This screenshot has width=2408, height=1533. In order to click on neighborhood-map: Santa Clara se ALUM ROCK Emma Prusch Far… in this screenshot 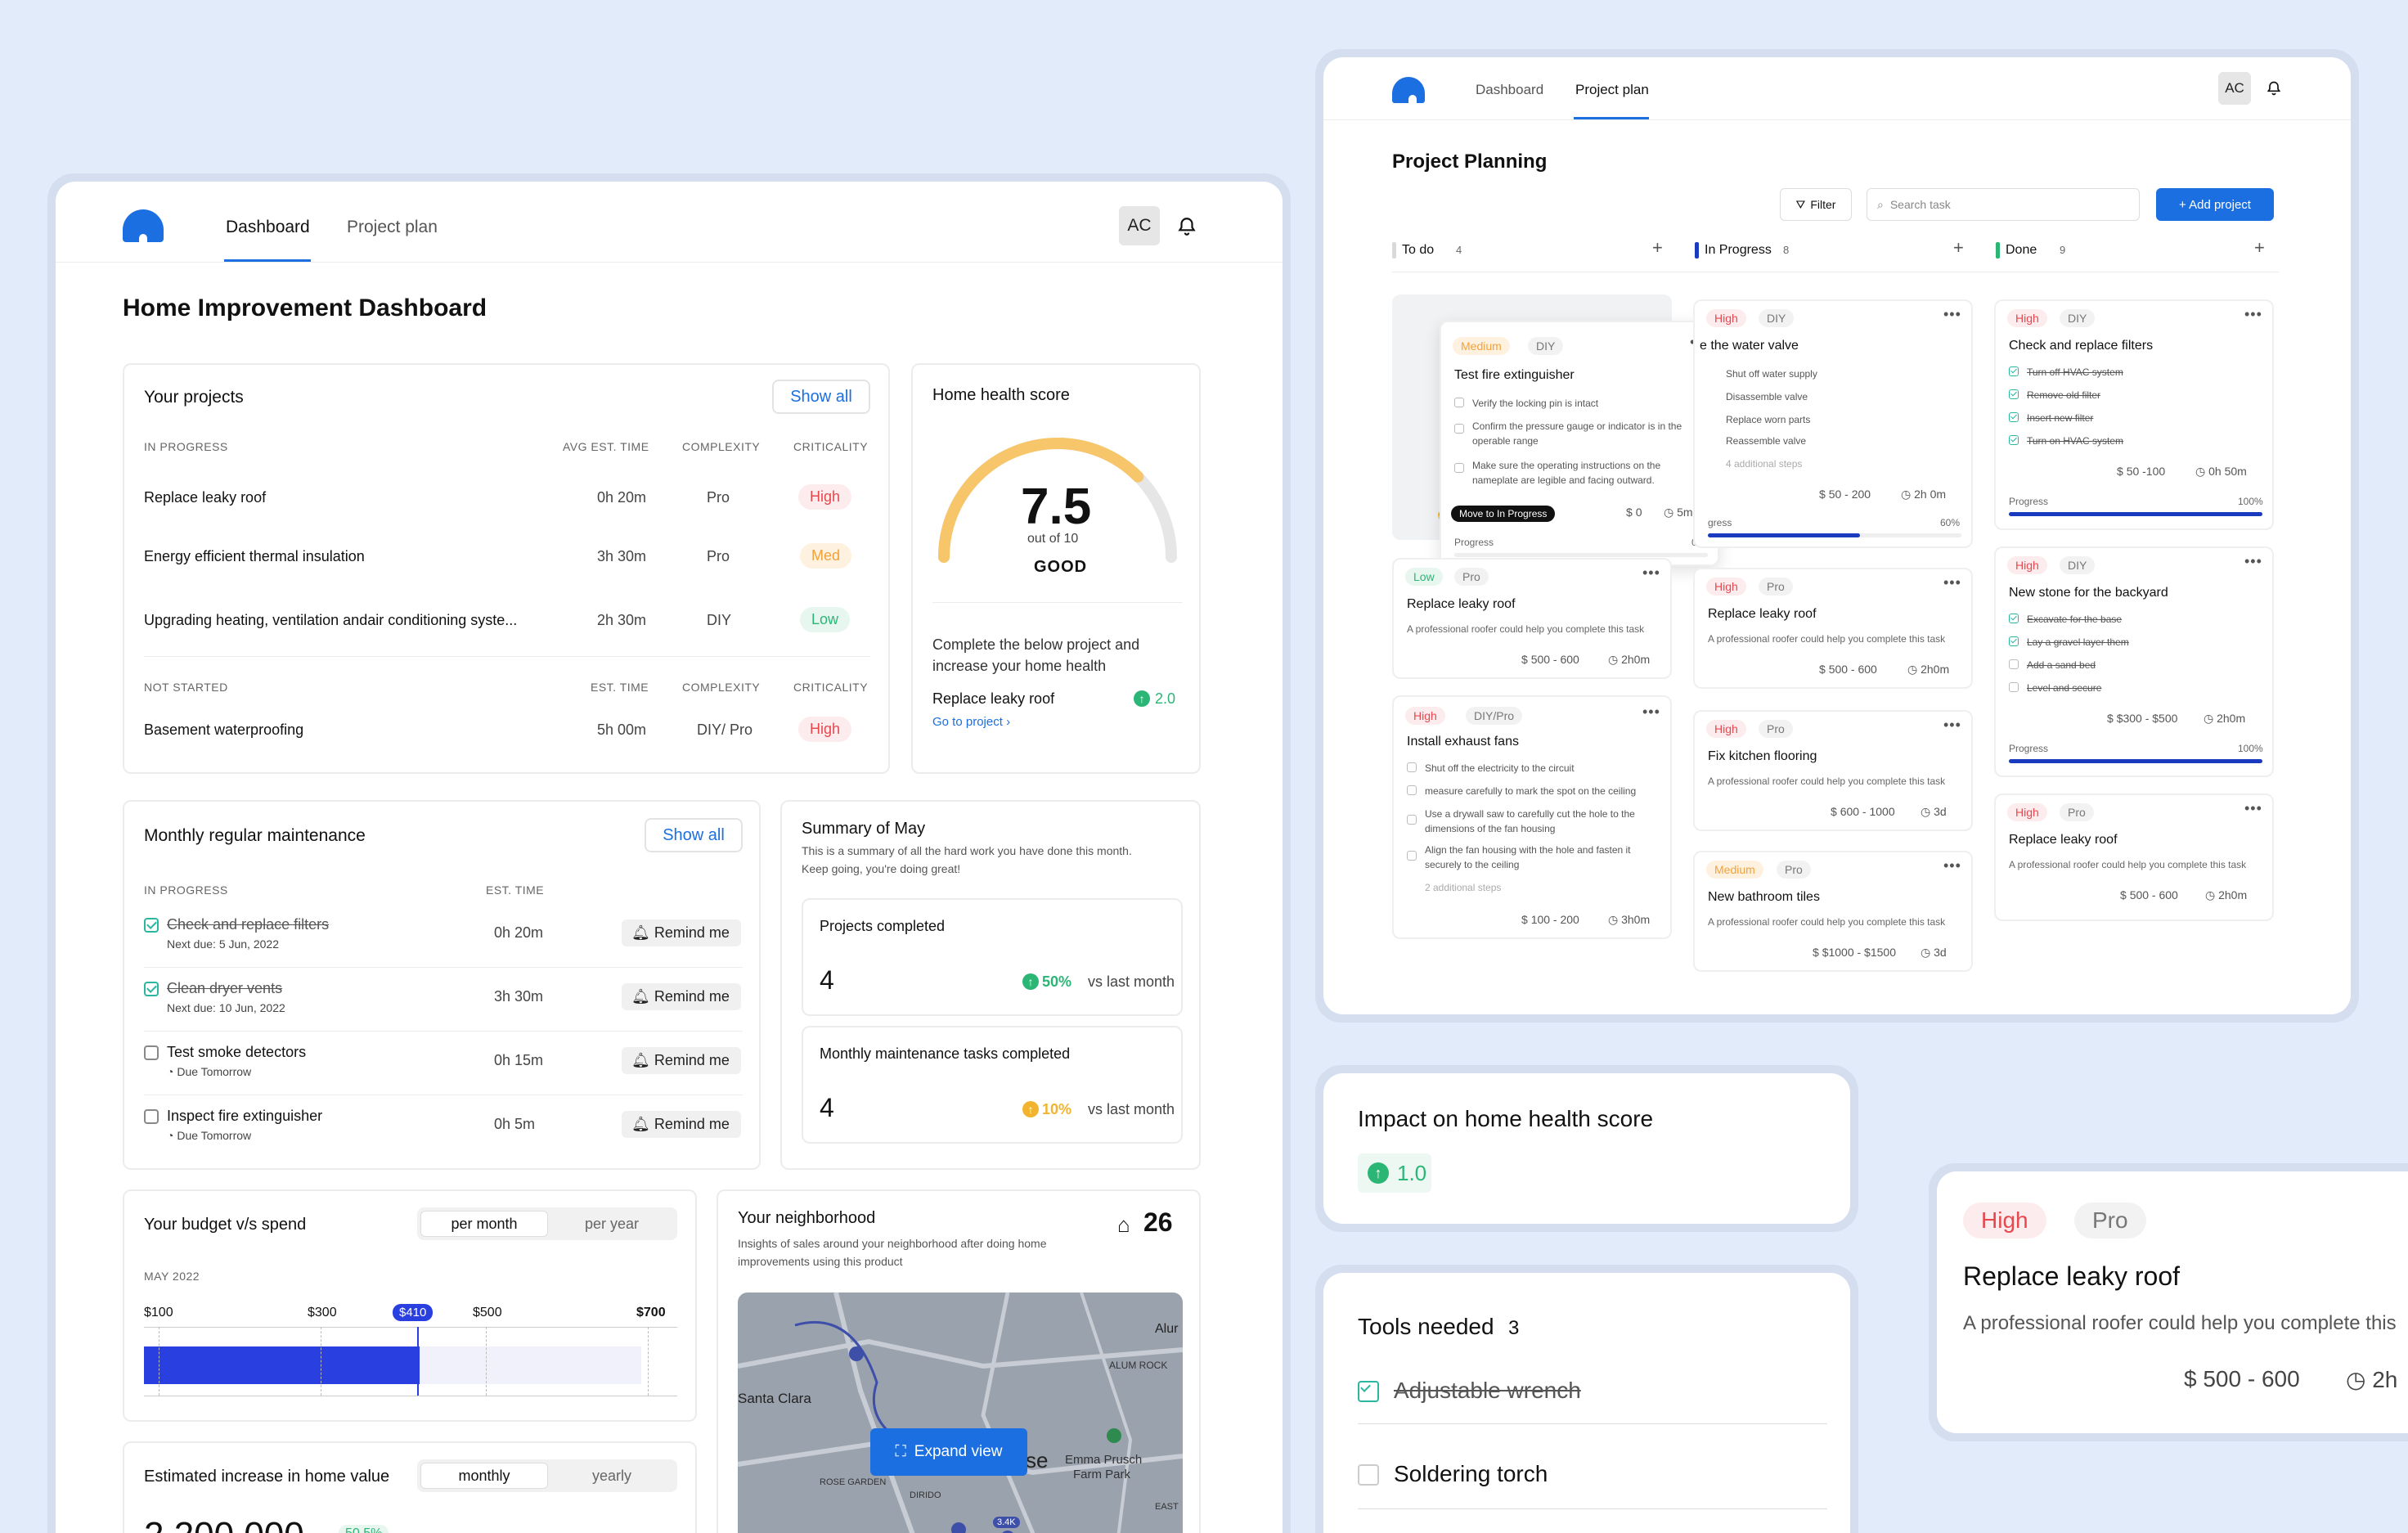, I will do `click(960, 1412)`.